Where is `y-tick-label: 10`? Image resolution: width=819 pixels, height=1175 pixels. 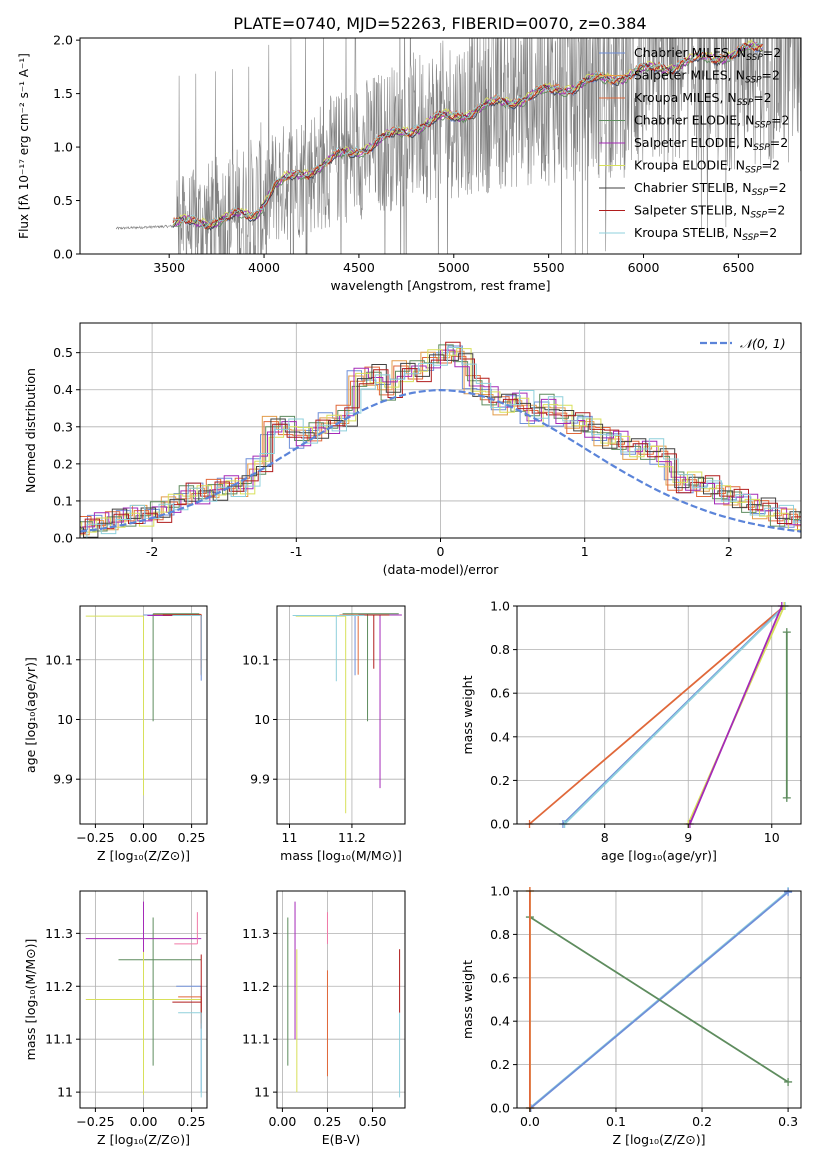
y-tick-label: 10 is located at coordinates (262, 719).